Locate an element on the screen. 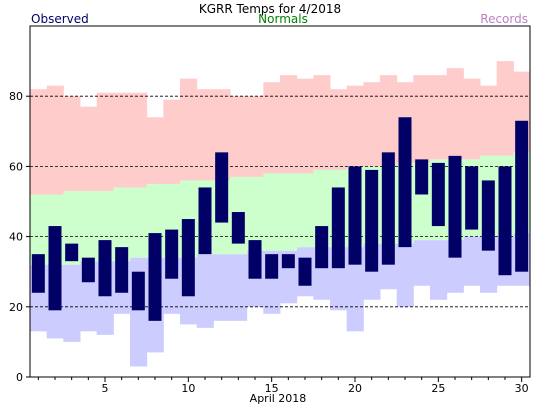 The height and width of the screenshot is (406, 540). legend-normals: Normals is located at coordinates (283, 19).